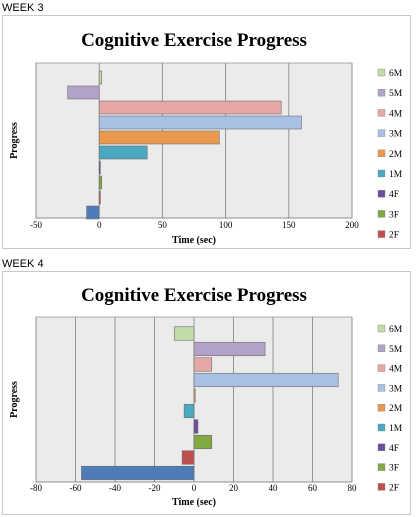 The image size is (416, 517). I want to click on x-tick-label: 150, so click(289, 225).